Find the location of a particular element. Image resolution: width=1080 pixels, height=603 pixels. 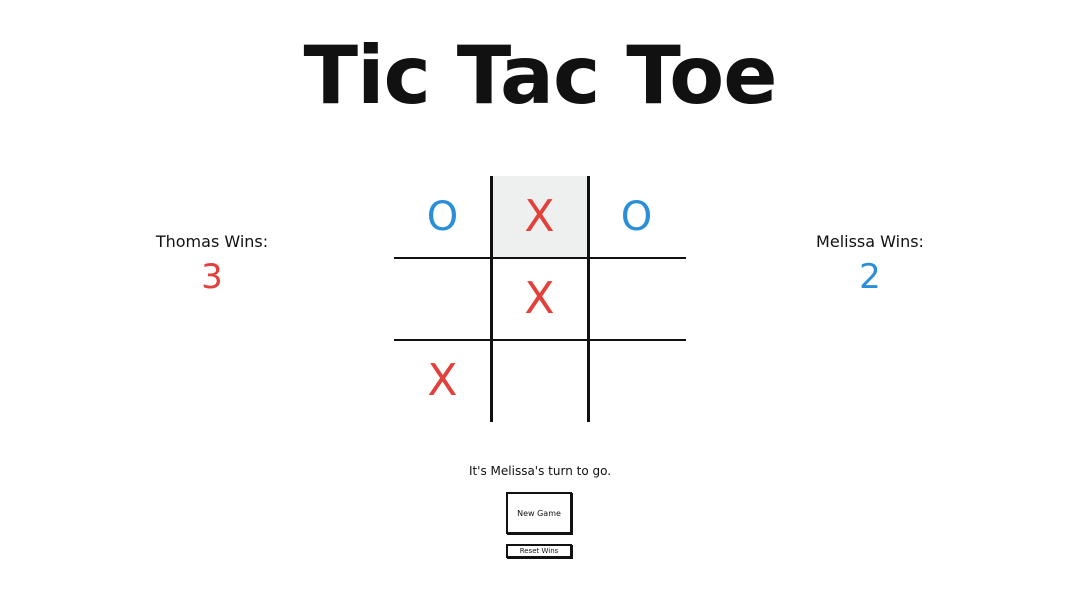

board-cell-5: X is located at coordinates (539, 299).